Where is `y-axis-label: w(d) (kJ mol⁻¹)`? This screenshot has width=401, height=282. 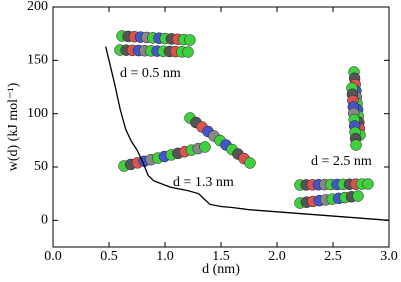 y-axis-label: w(d) (kJ mol⁻¹) is located at coordinates (13, 126).